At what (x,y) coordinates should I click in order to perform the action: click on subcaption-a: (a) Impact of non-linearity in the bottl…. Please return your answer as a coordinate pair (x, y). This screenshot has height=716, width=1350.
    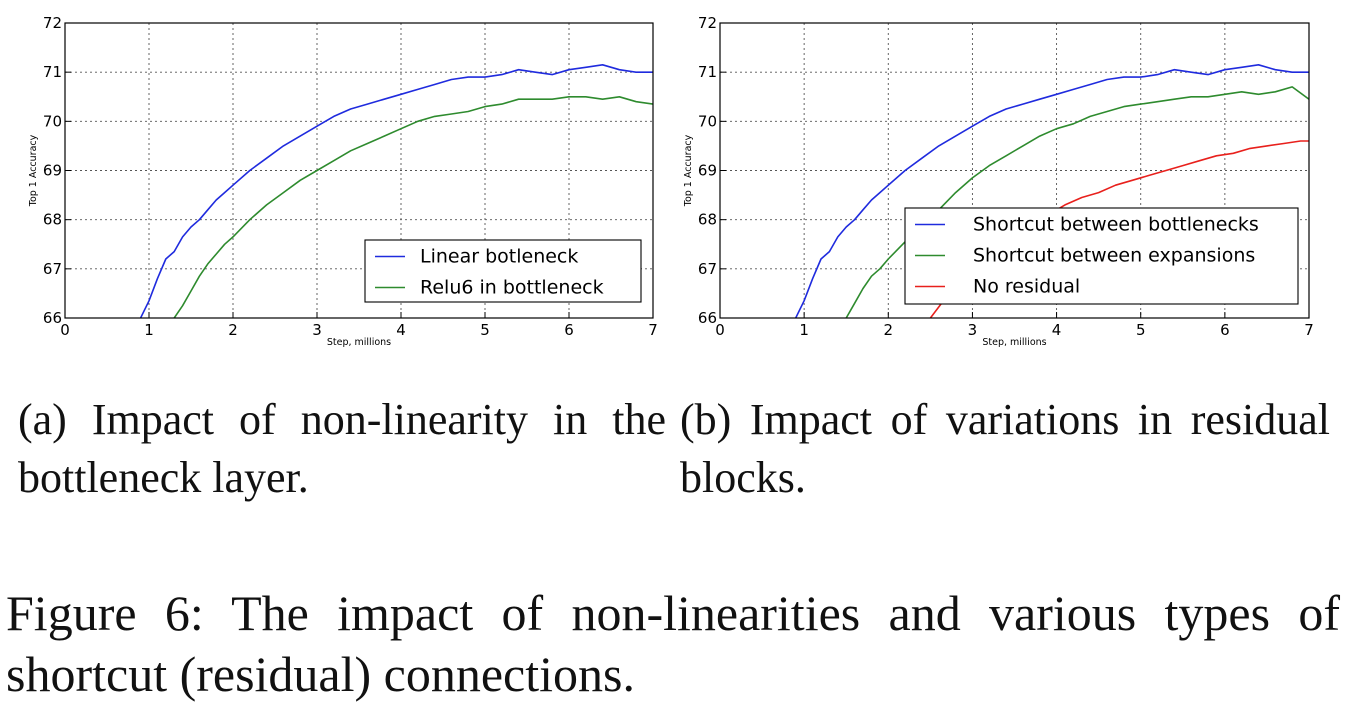
    Looking at the image, I should click on (342, 448).